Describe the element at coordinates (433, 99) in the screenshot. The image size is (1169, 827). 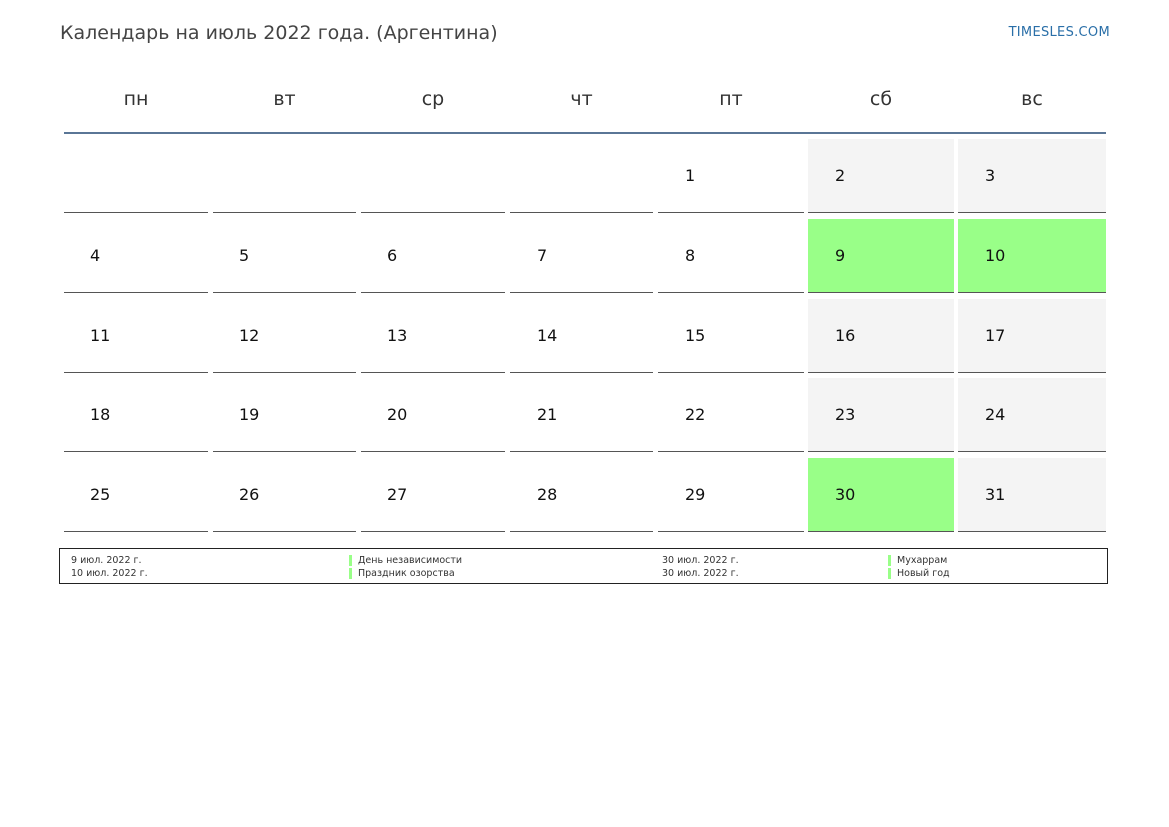
I see `weekday-wed: ср` at that location.